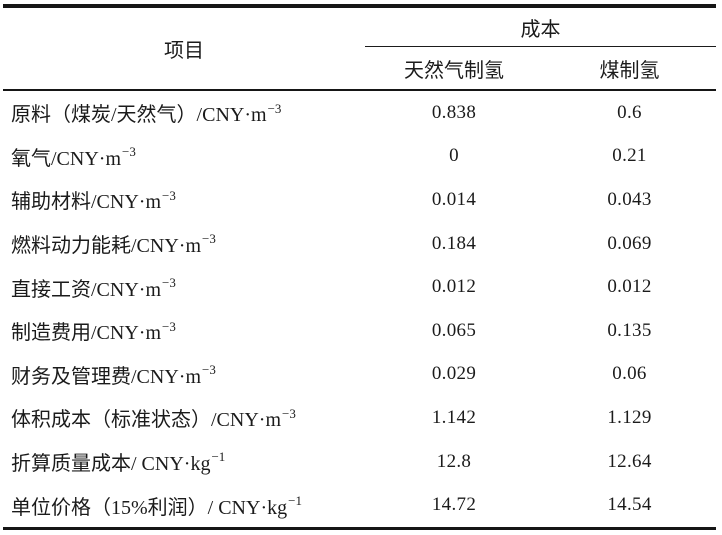  I want to click on row-label: 辅助材料/CNY·m−3, so click(184, 200).